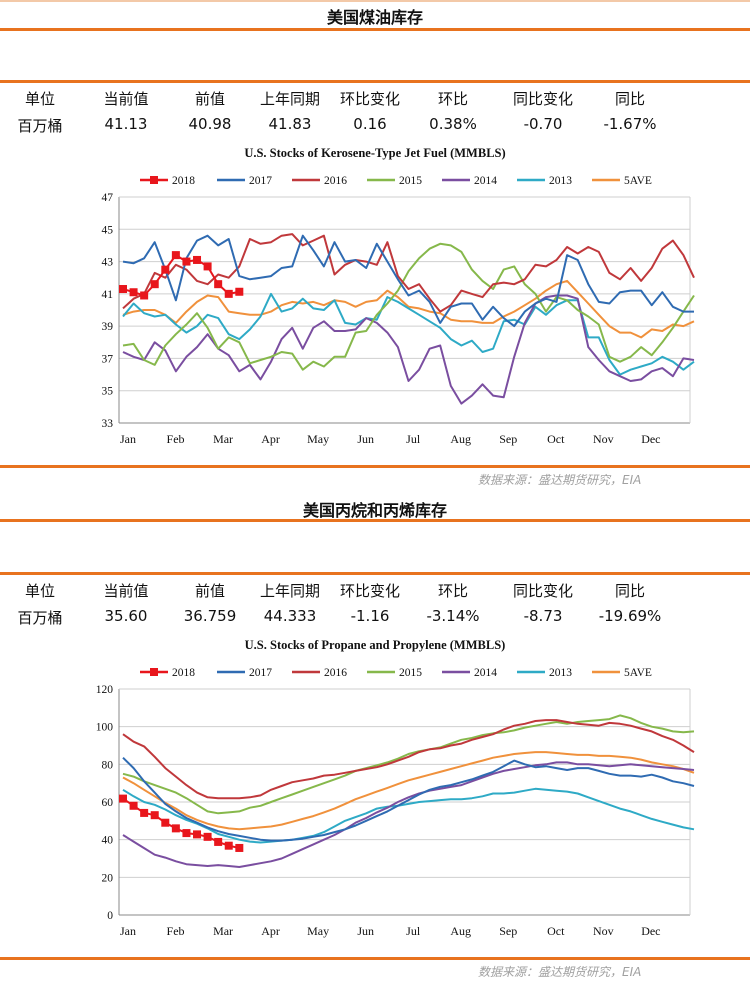  I want to click on stat-value: 0.38%, so click(453, 124).